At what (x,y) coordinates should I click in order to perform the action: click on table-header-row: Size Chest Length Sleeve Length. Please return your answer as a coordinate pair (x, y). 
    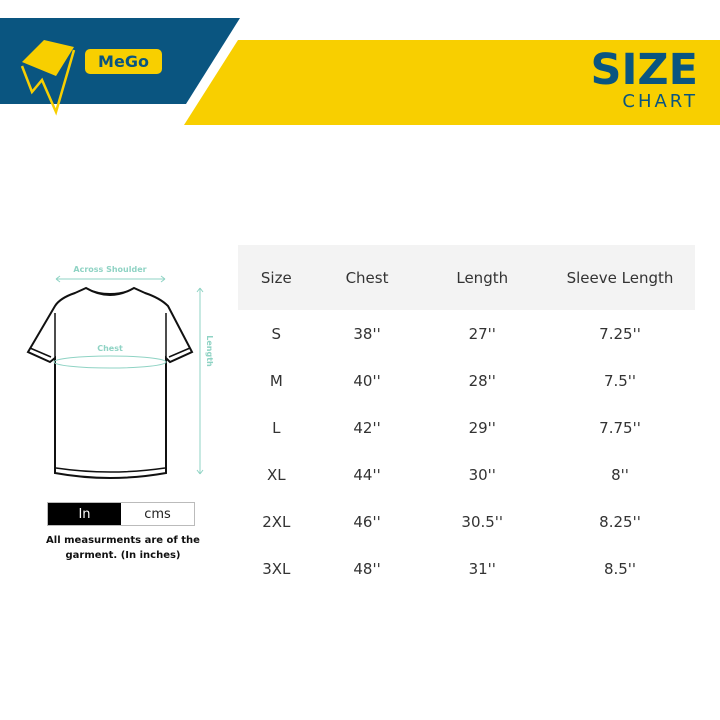
    Looking at the image, I should click on (466, 277).